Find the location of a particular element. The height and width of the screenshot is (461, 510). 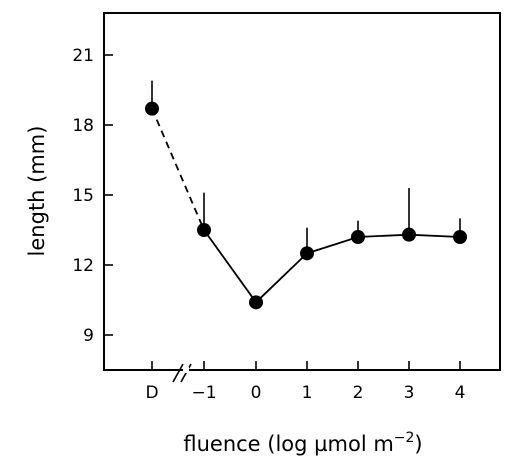

x-tick-label: 1 is located at coordinates (307, 393).